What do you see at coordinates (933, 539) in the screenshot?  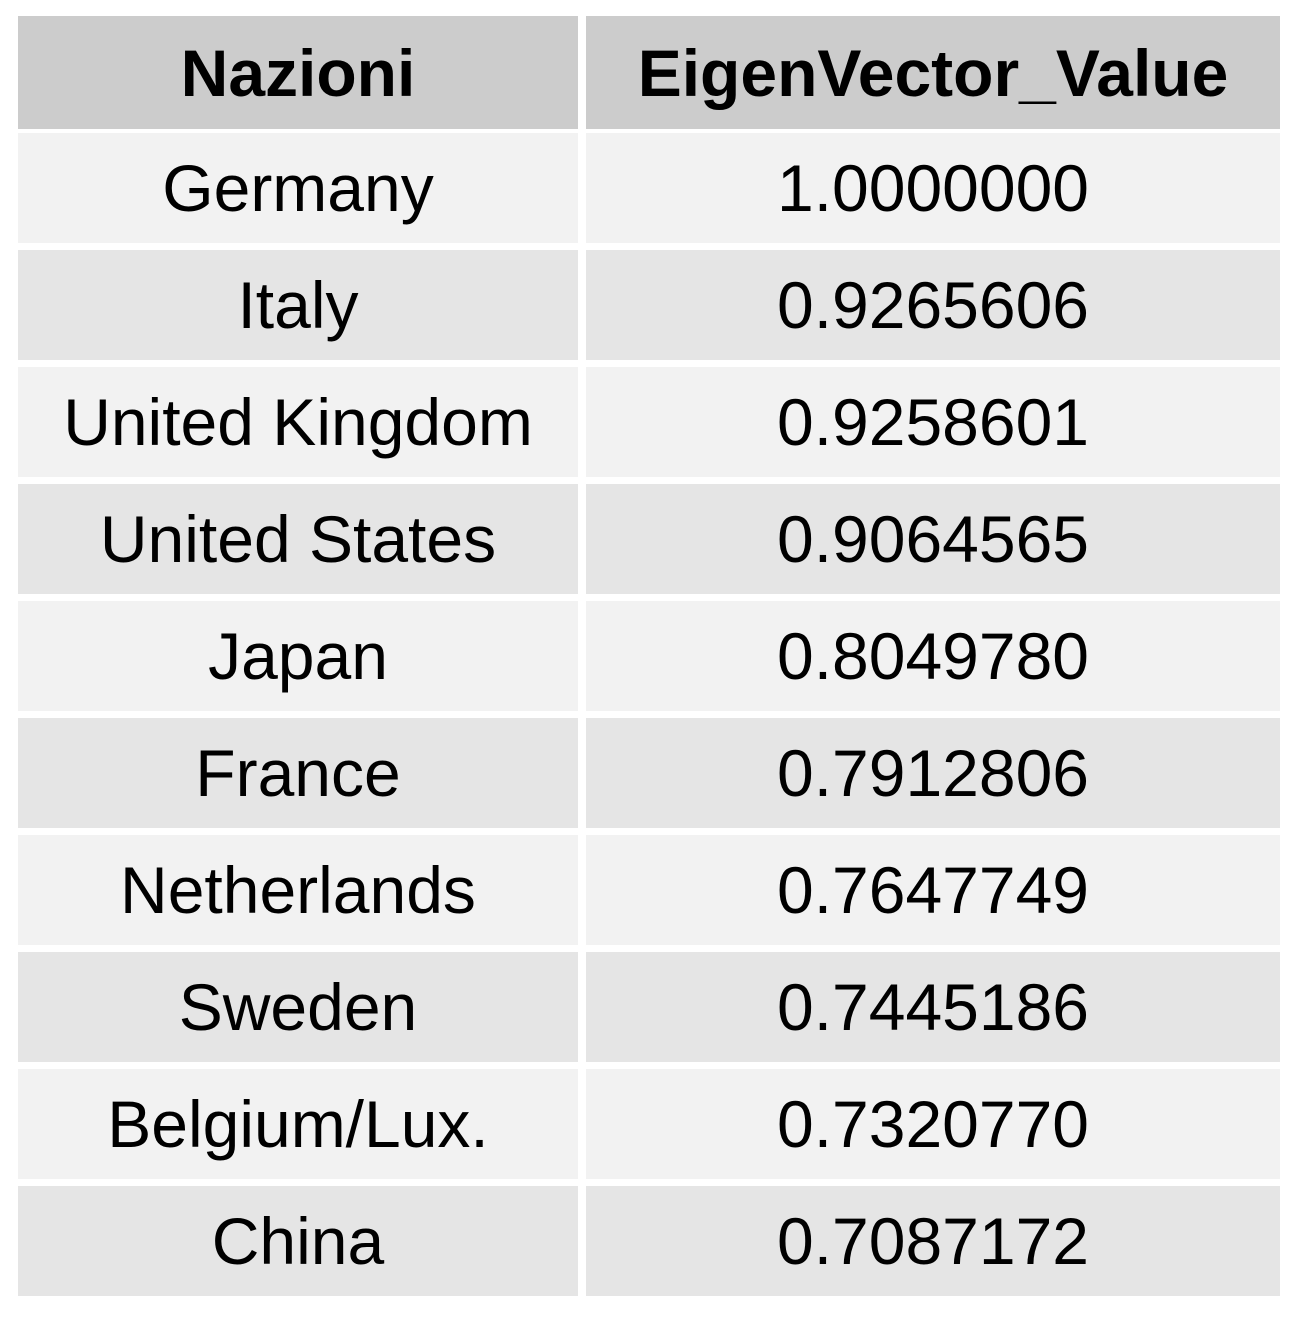 I see `table-cell-eigenvector-value: 0.9064565` at bounding box center [933, 539].